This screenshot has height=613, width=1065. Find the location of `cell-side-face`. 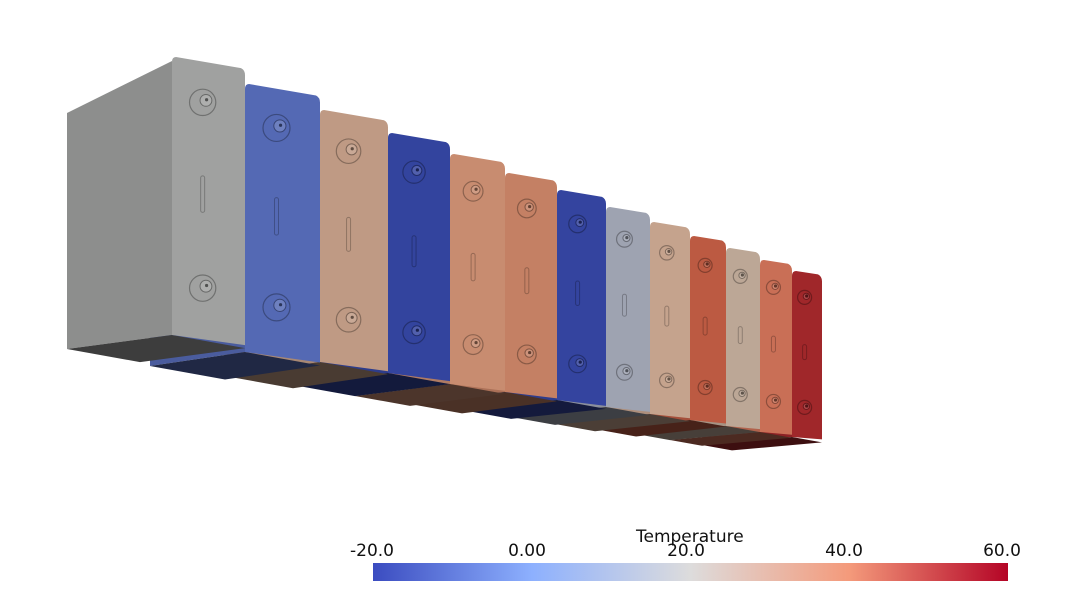

cell-side-face is located at coordinates (119, 205).